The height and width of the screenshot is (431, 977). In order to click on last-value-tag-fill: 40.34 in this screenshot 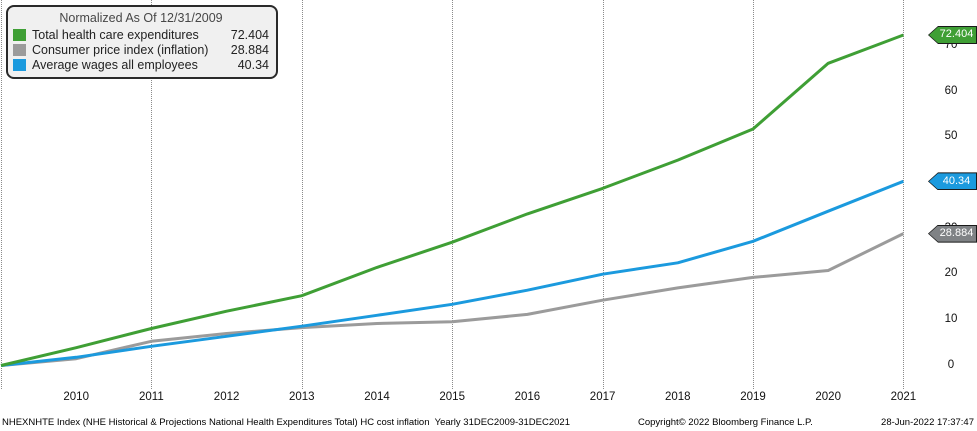, I will do `click(952, 181)`.